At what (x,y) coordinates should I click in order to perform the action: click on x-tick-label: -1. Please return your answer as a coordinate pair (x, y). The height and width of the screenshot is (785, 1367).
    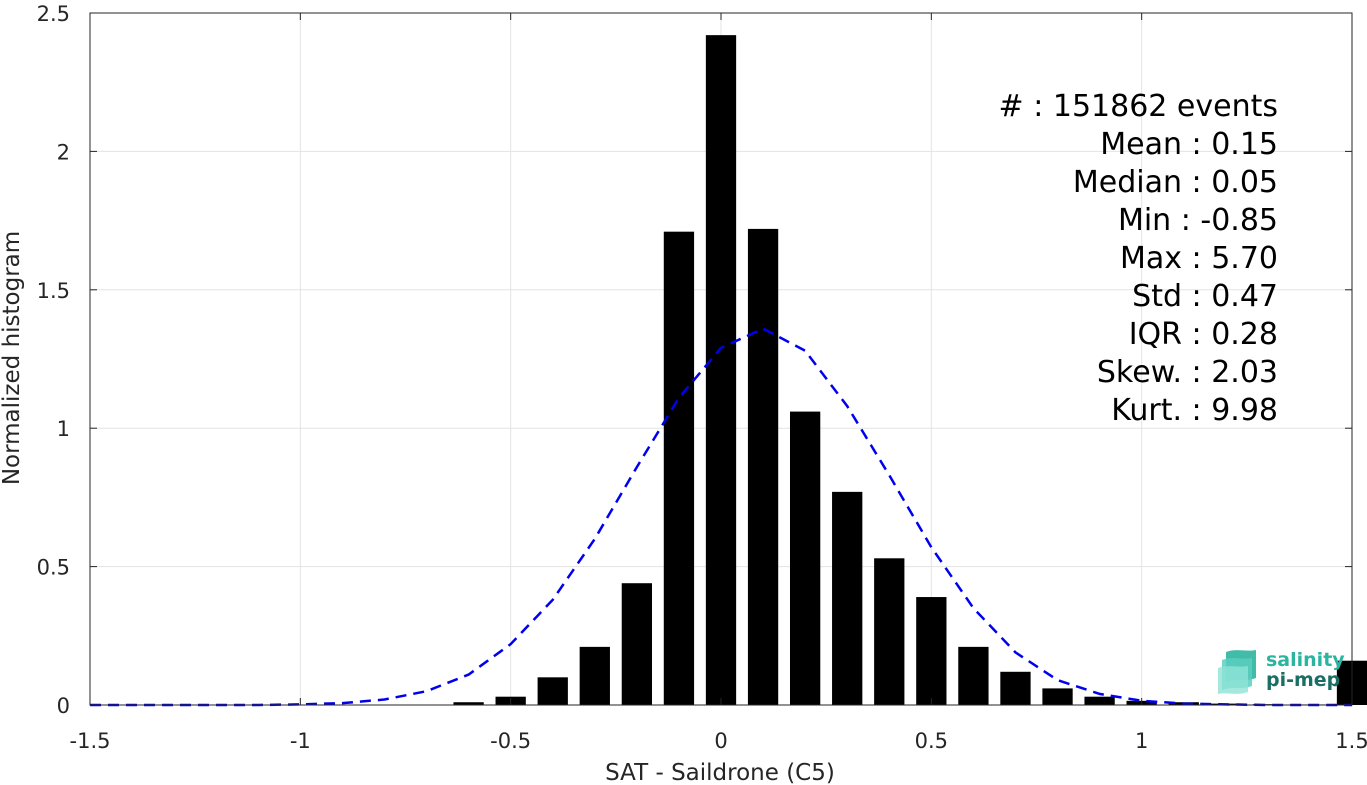
    Looking at the image, I should click on (300, 741).